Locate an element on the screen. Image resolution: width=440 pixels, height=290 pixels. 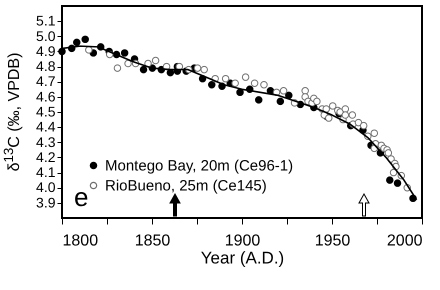
y-tick-label: 4.4 is located at coordinates (46, 126).